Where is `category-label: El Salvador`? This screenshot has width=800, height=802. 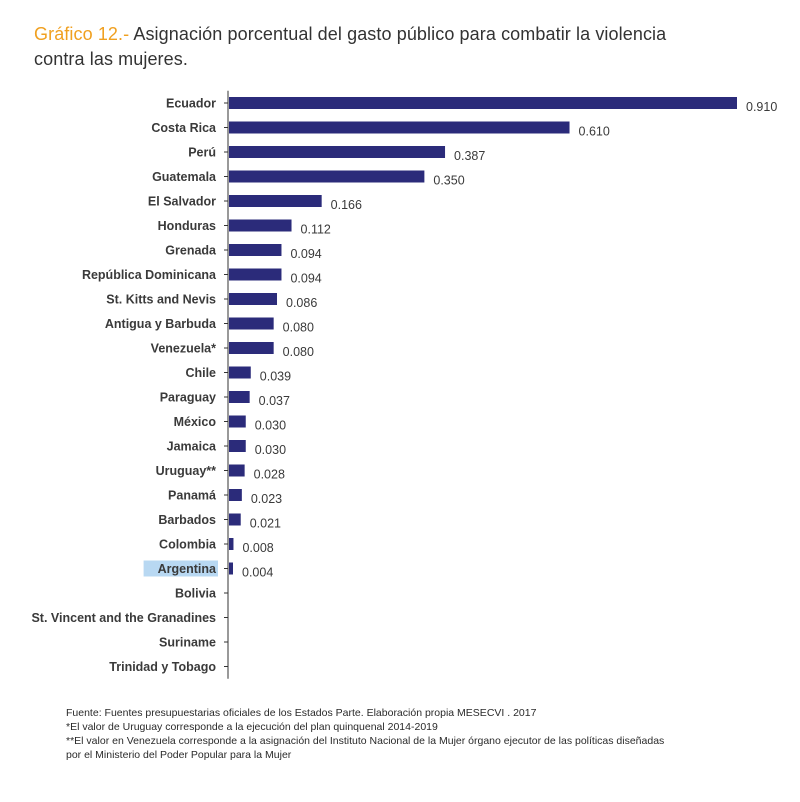
category-label: El Salvador is located at coordinates (182, 202).